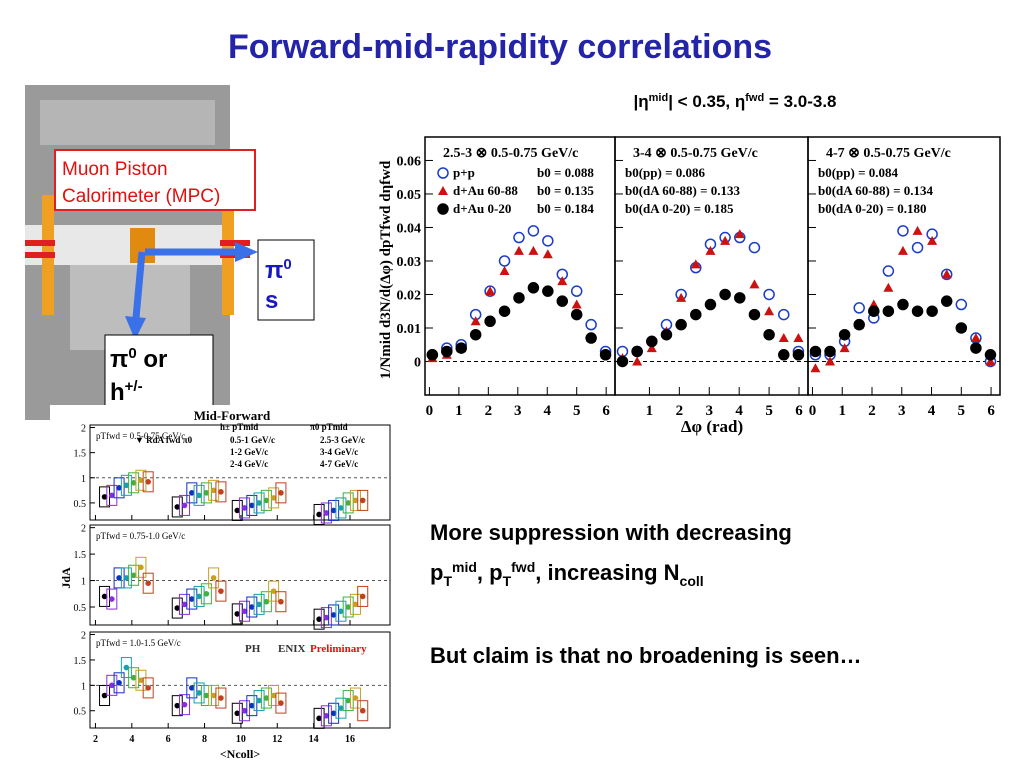  What do you see at coordinates (510, 153) in the screenshot?
I see `panel-title: 2.5-3 ⊗ 0.5-0.75 GeV/c` at bounding box center [510, 153].